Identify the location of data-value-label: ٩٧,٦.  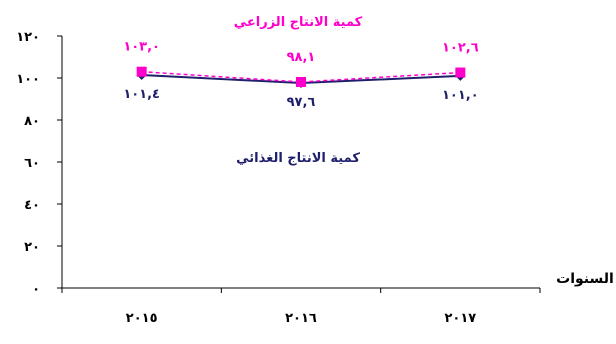
(301, 102).